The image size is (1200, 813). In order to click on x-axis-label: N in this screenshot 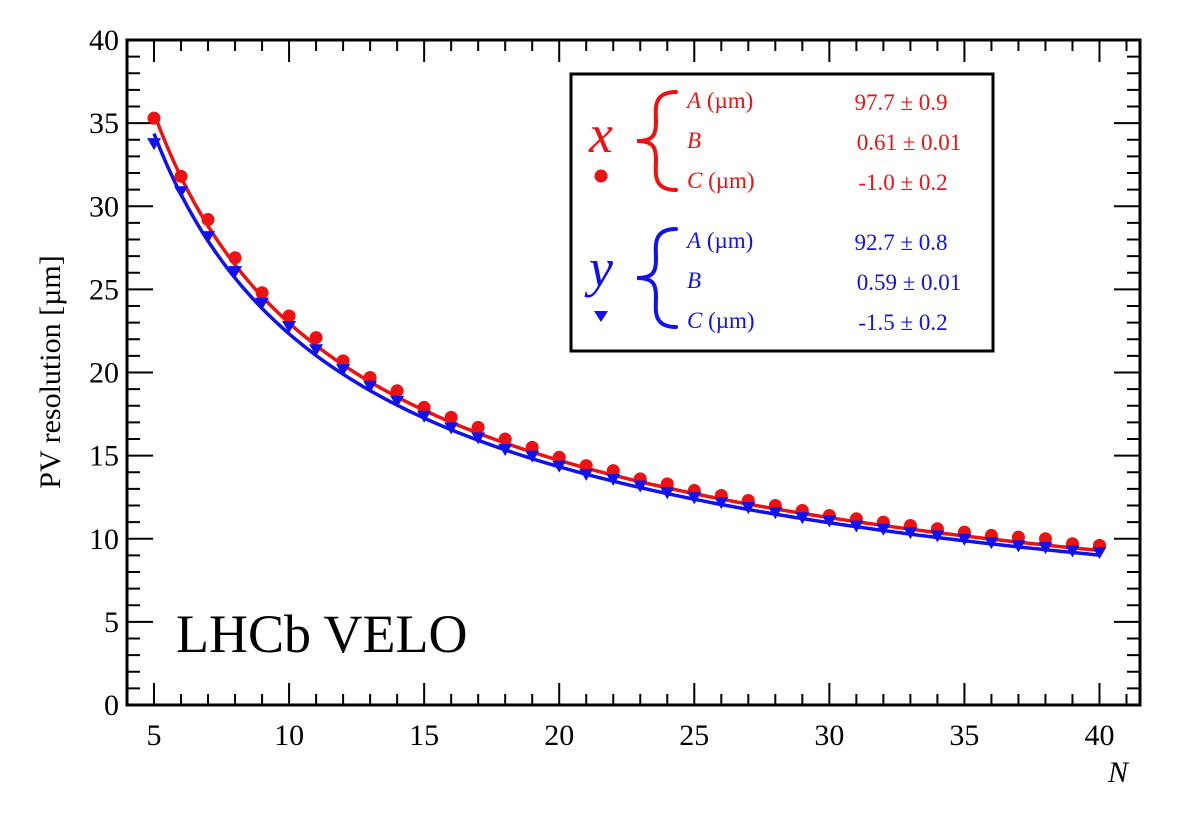, I will do `click(1118, 772)`.